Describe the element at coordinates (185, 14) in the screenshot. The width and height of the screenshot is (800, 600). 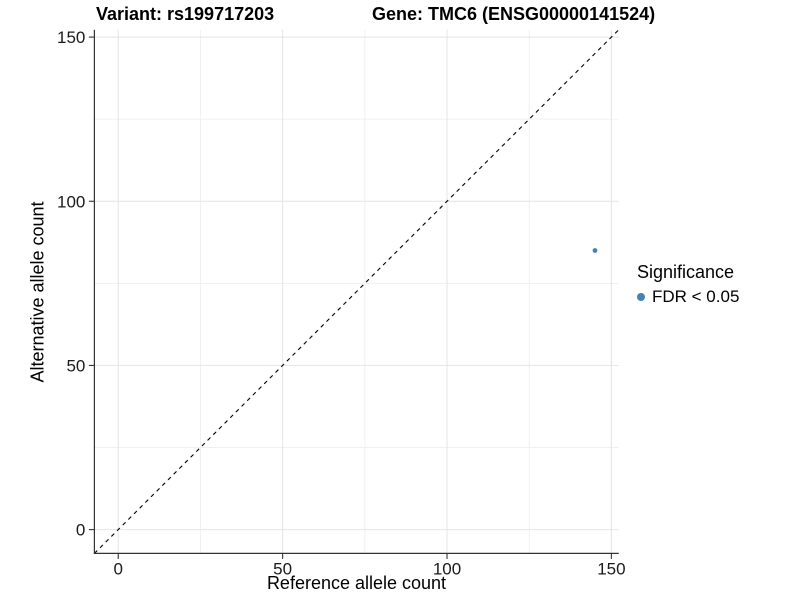
I see `plot-title-variant: Variant: rs199717203` at that location.